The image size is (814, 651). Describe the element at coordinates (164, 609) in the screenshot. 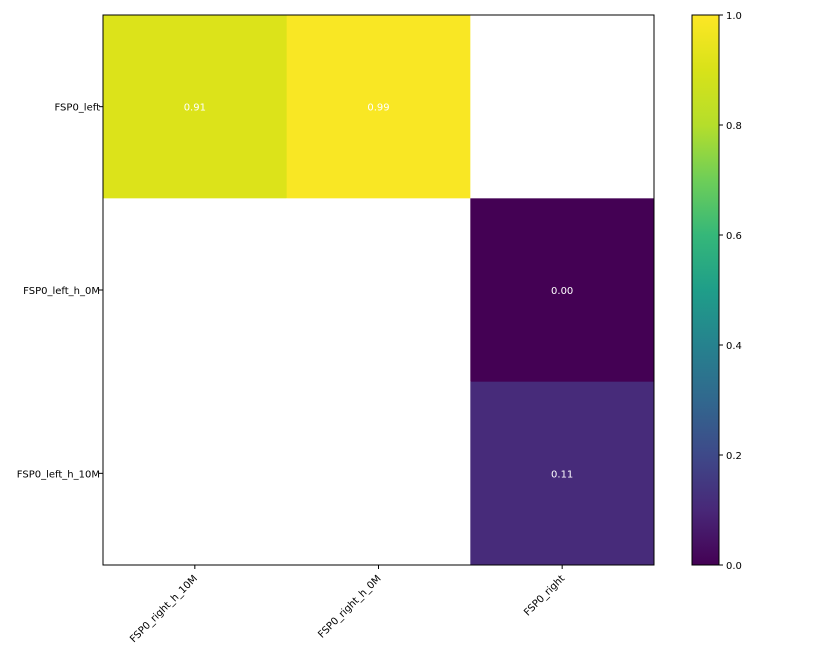

I see `x-tick-label: FSP0_right_h_10M` at that location.